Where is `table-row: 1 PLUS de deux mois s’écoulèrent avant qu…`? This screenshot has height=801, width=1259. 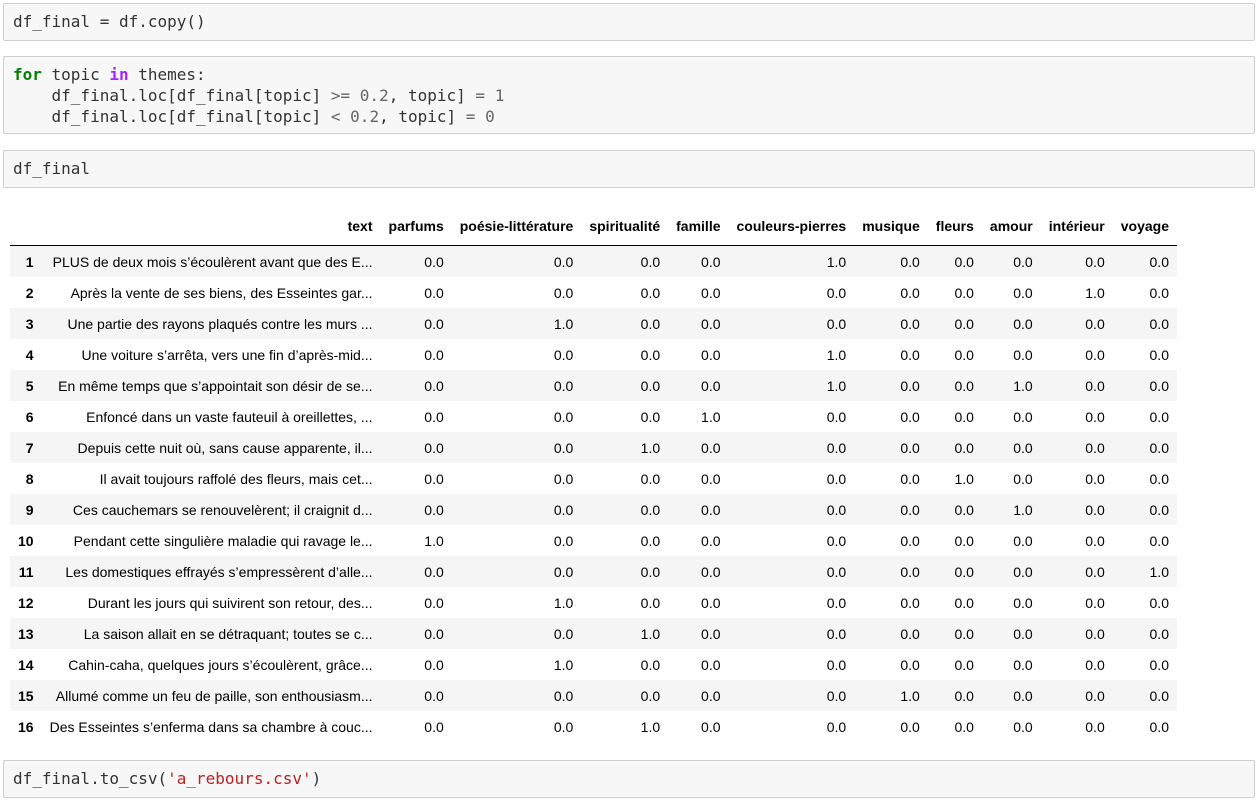
table-row: 1 PLUS de deux mois s’écoulèrent avant qu… is located at coordinates (593, 261).